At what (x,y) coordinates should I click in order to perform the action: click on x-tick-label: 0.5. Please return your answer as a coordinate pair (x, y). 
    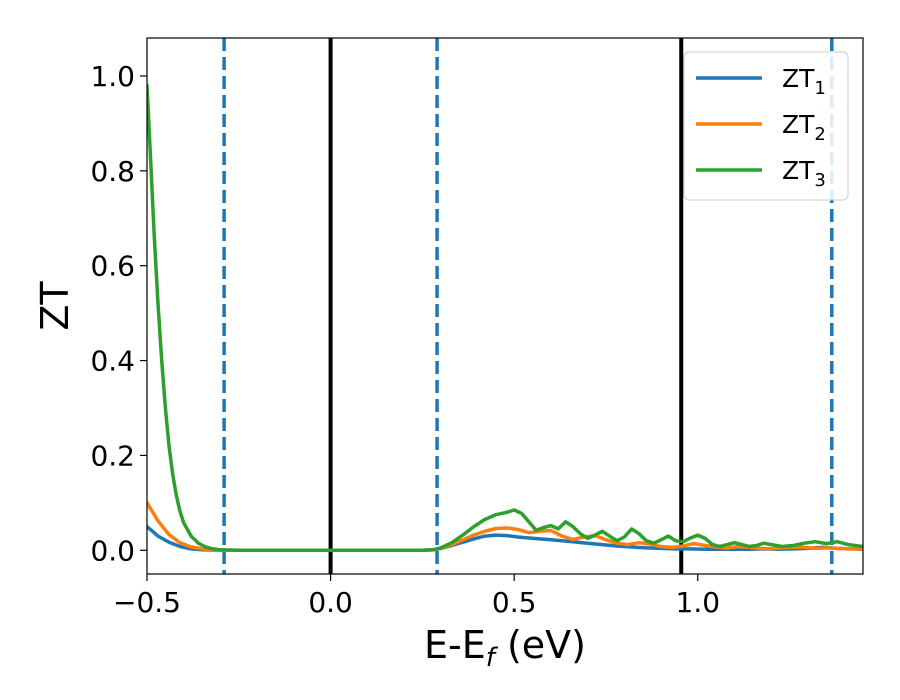
    Looking at the image, I should click on (514, 602).